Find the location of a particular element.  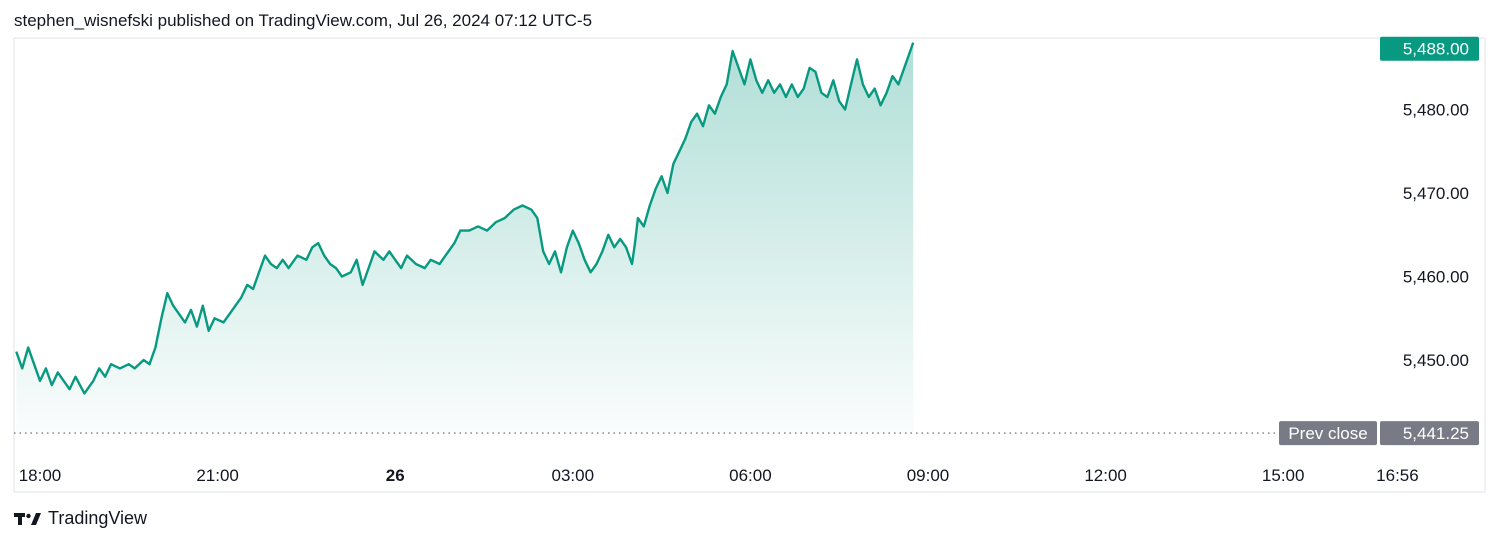

brand-name: TradingView is located at coordinates (98, 518).